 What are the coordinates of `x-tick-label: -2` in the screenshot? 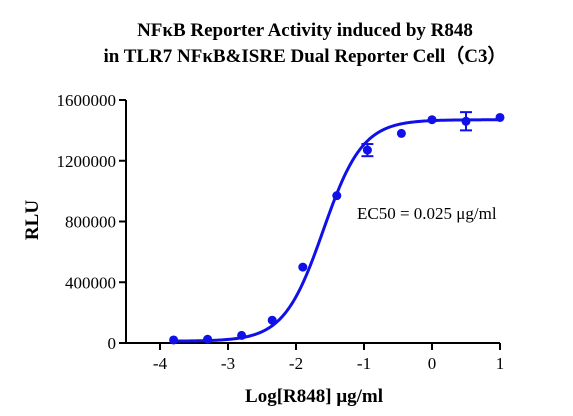 It's located at (296, 363).